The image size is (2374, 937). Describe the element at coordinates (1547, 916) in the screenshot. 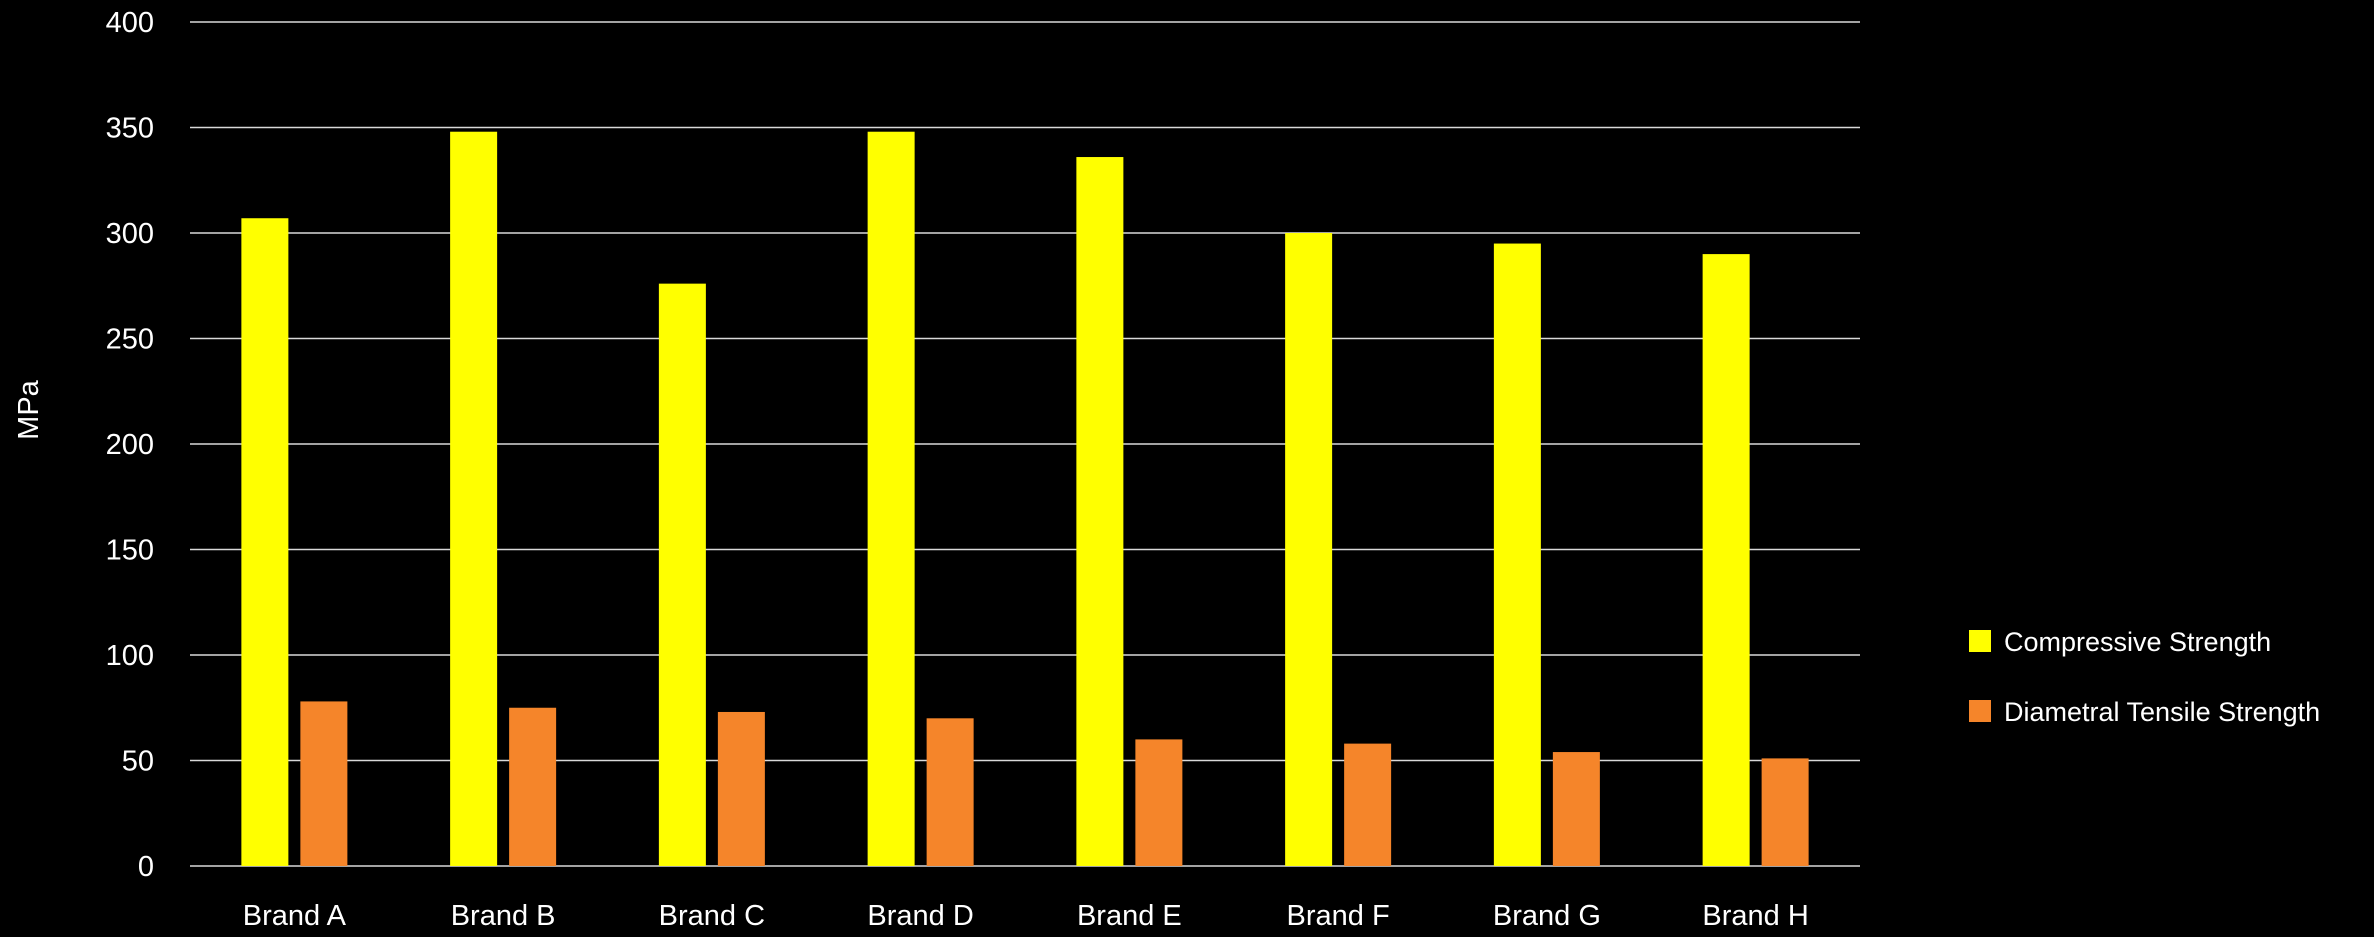

I see `x-tick-label: Brand G` at that location.